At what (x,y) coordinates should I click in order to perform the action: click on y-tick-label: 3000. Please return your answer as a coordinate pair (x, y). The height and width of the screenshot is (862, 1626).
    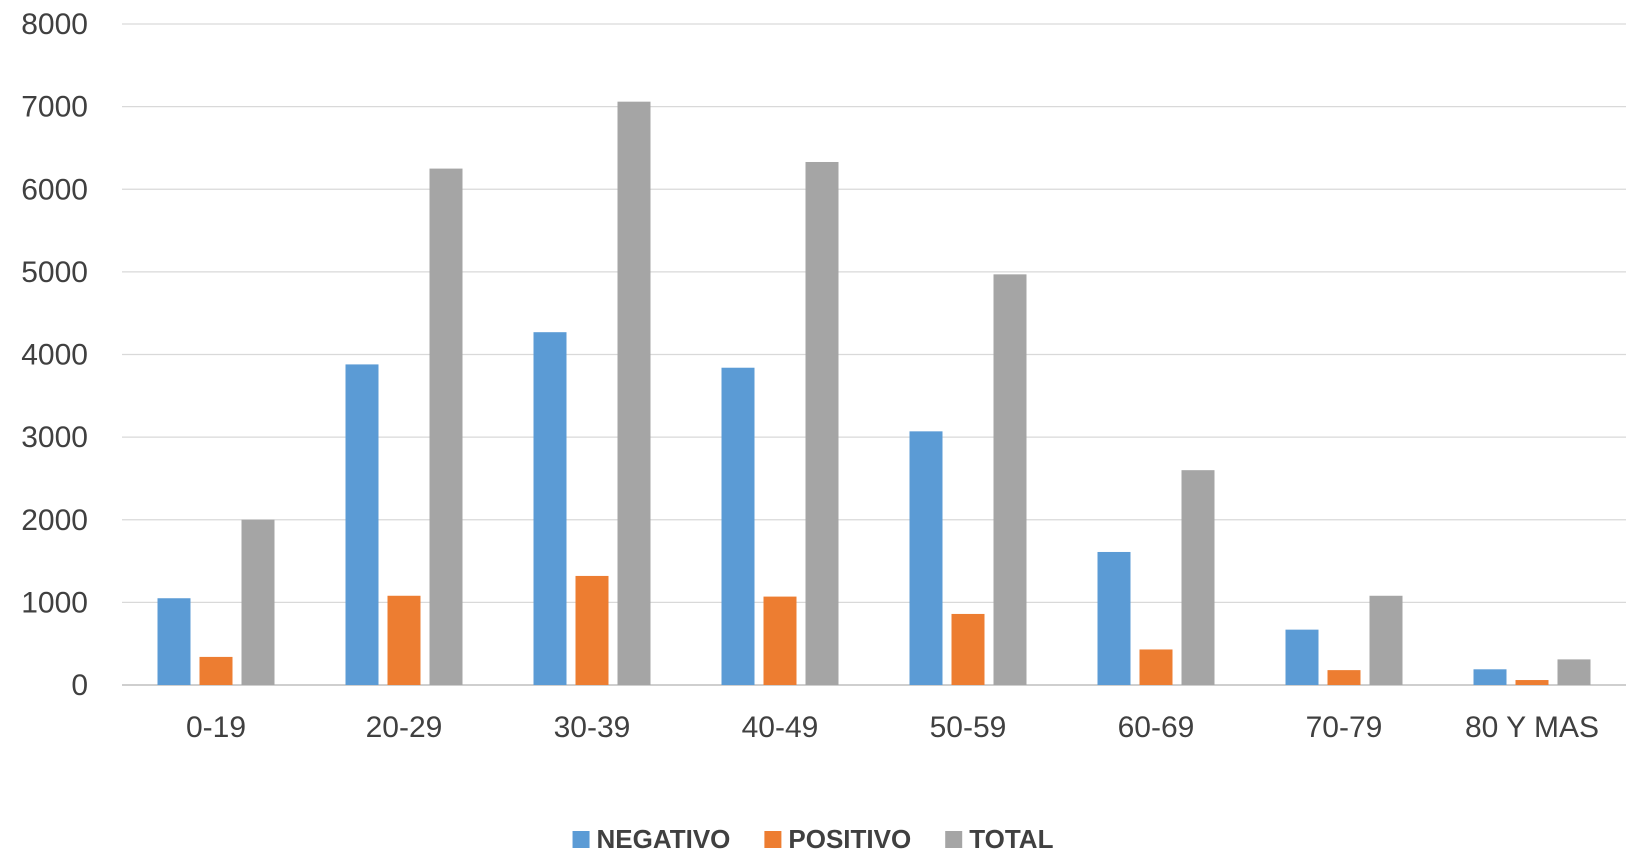
    Looking at the image, I should click on (54, 437).